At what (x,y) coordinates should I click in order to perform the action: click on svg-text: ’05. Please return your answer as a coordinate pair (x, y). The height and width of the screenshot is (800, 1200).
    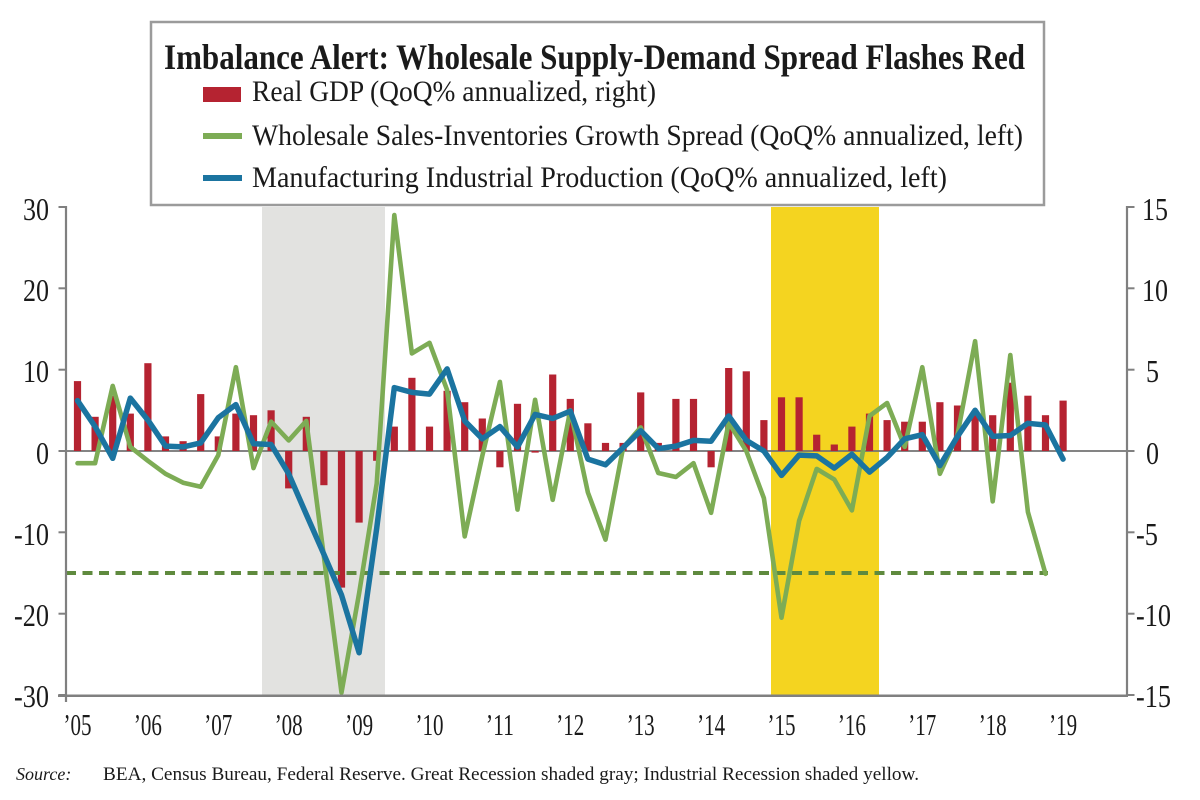
    Looking at the image, I should click on (78, 724).